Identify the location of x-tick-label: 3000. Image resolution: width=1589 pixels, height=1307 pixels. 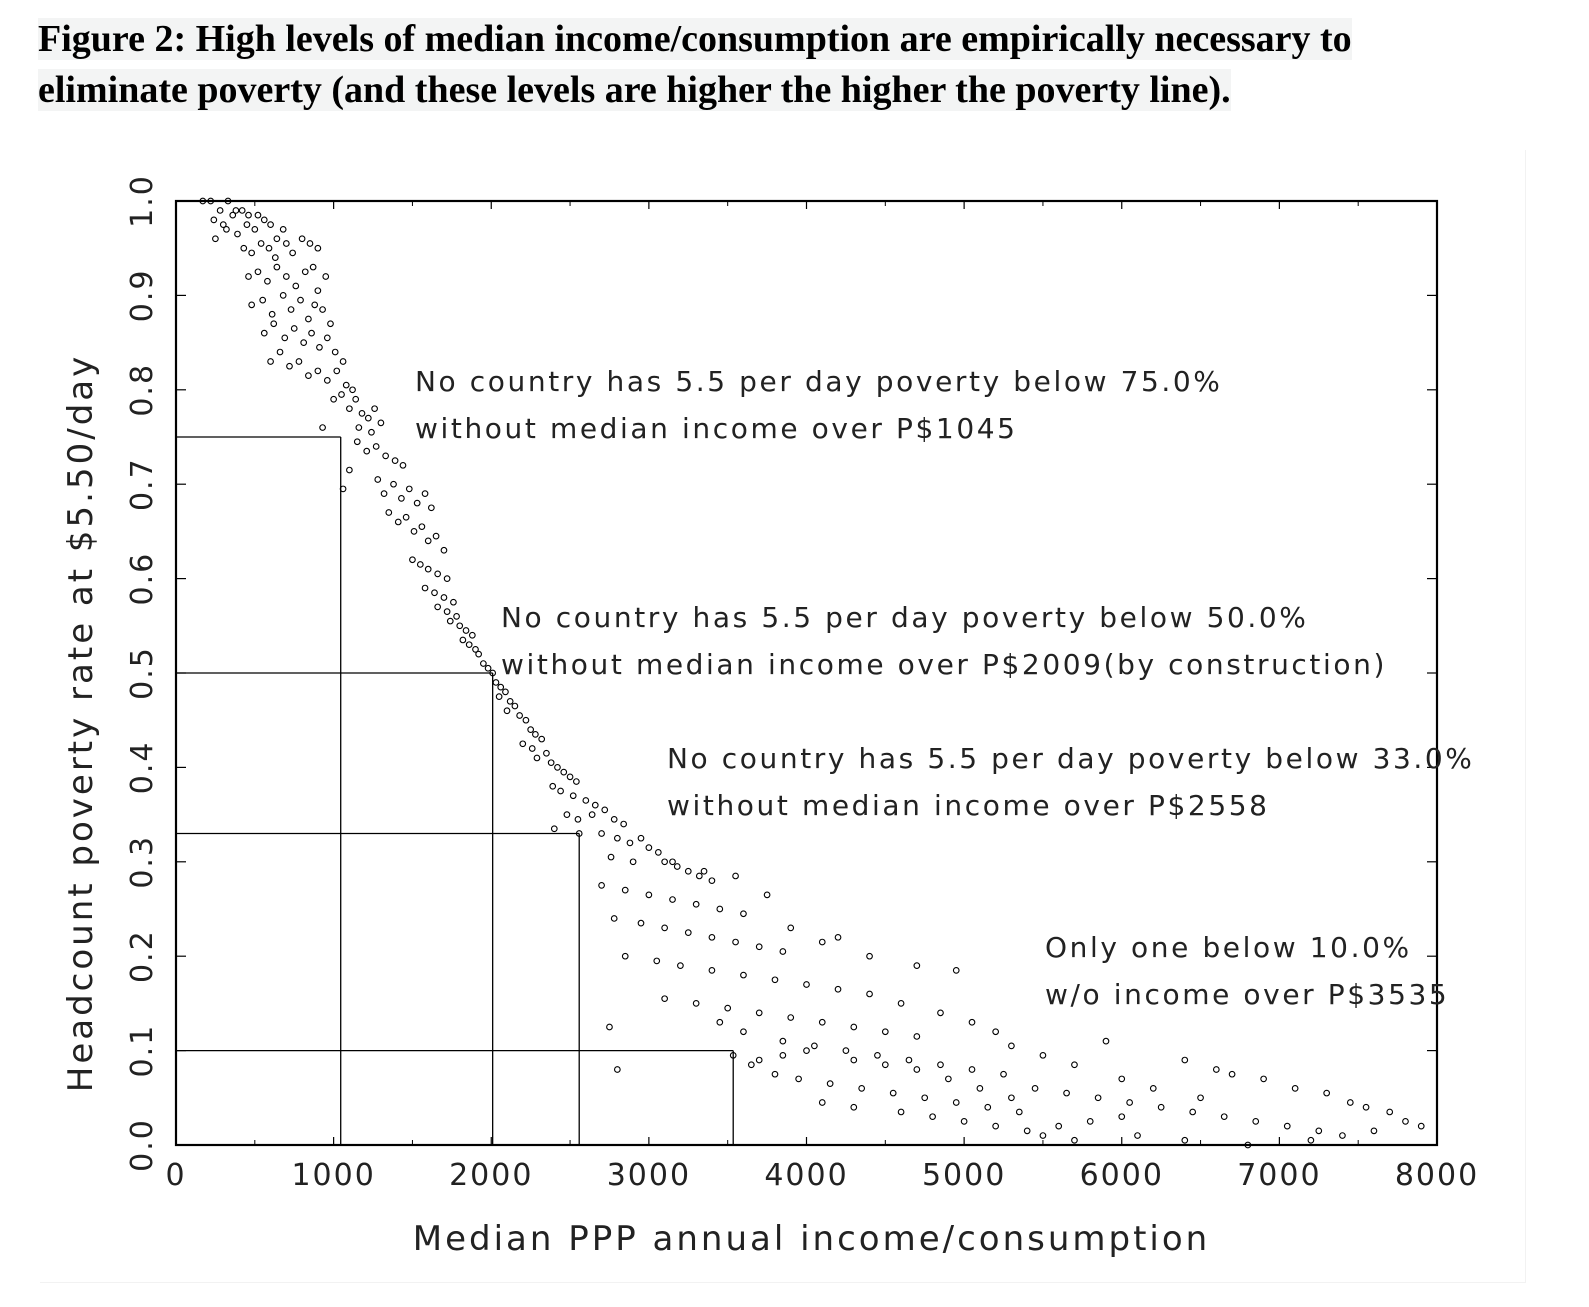
(649, 1175).